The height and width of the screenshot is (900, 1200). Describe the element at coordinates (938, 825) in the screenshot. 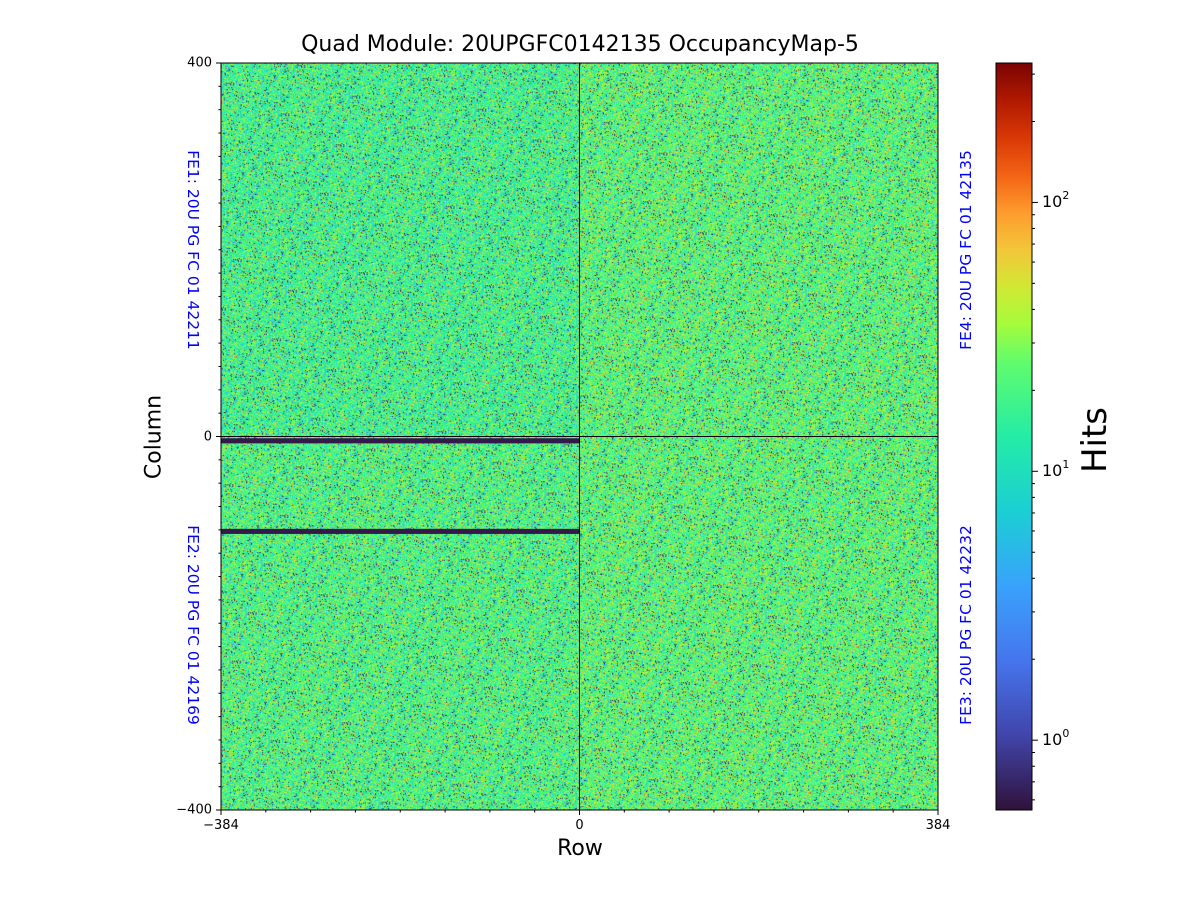

I see `x-tick-label: 384` at that location.